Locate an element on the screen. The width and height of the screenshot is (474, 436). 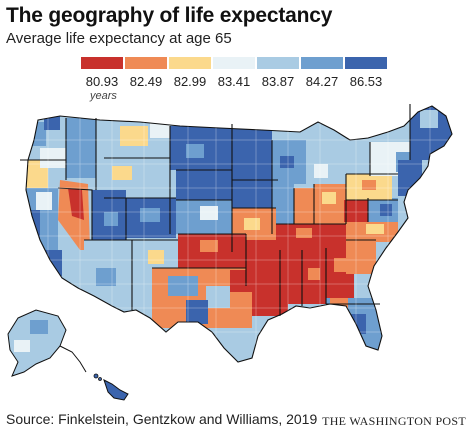
alaska-inset is located at coordinates (47, 343).